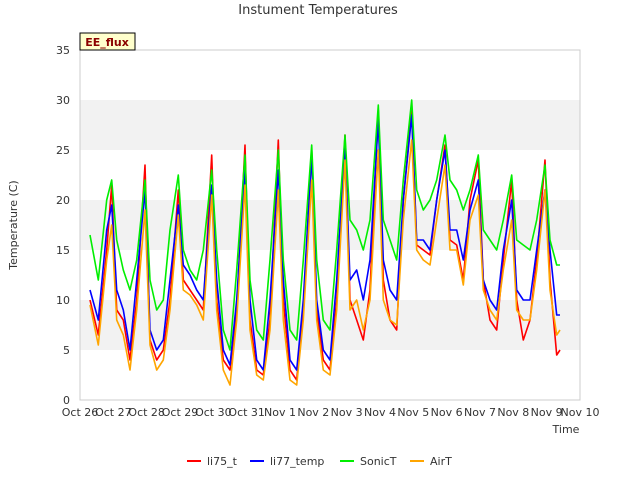 This screenshot has width=640, height=480. Describe the element at coordinates (297, 461) in the screenshot. I see `legend-label: li77_temp` at that location.